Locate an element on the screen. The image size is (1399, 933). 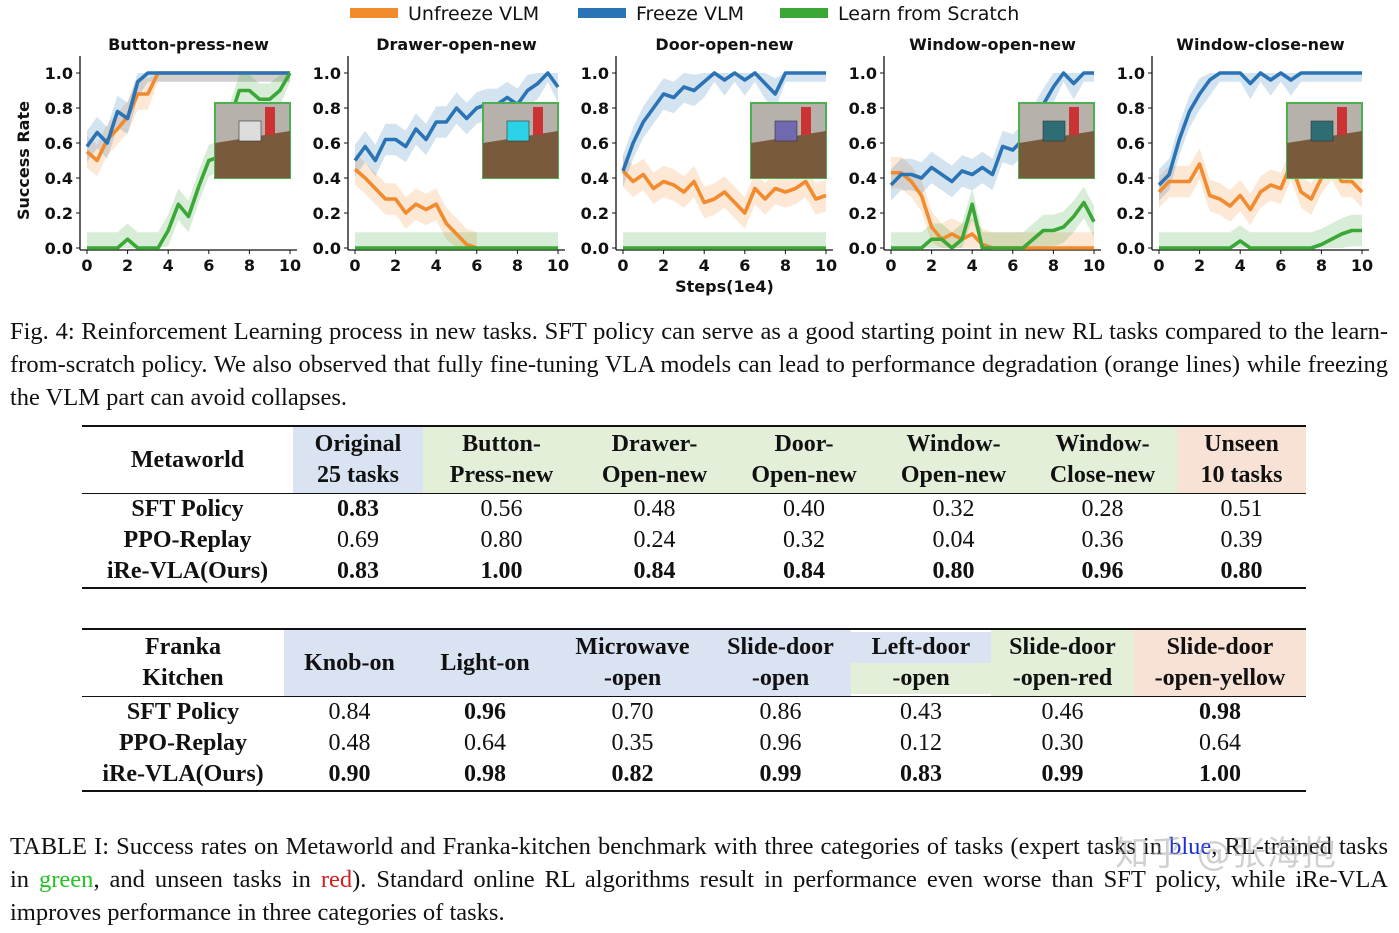
chart-title: Door-open-new is located at coordinates (724, 44).